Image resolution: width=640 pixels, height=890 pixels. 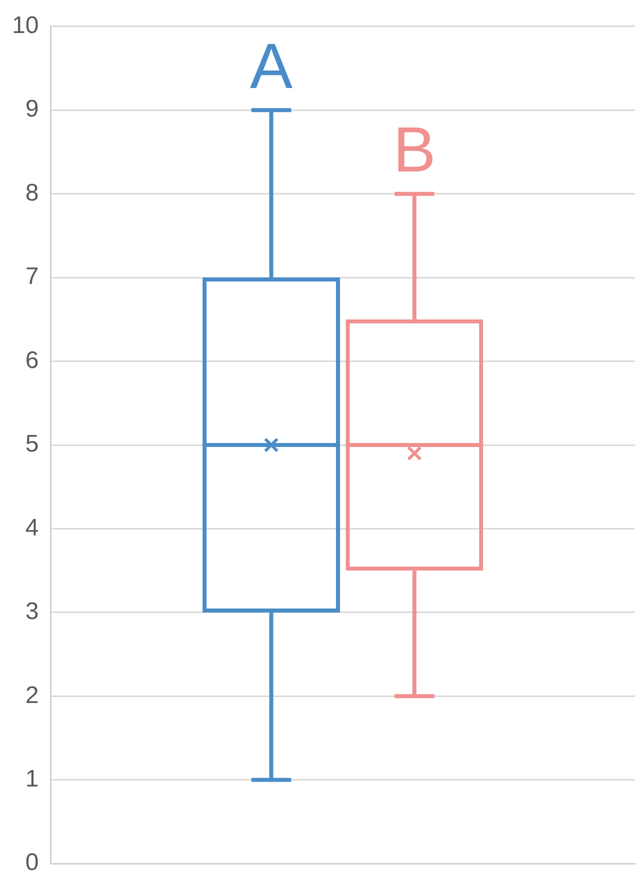 I want to click on y-tick-label: 4, so click(x=32, y=528).